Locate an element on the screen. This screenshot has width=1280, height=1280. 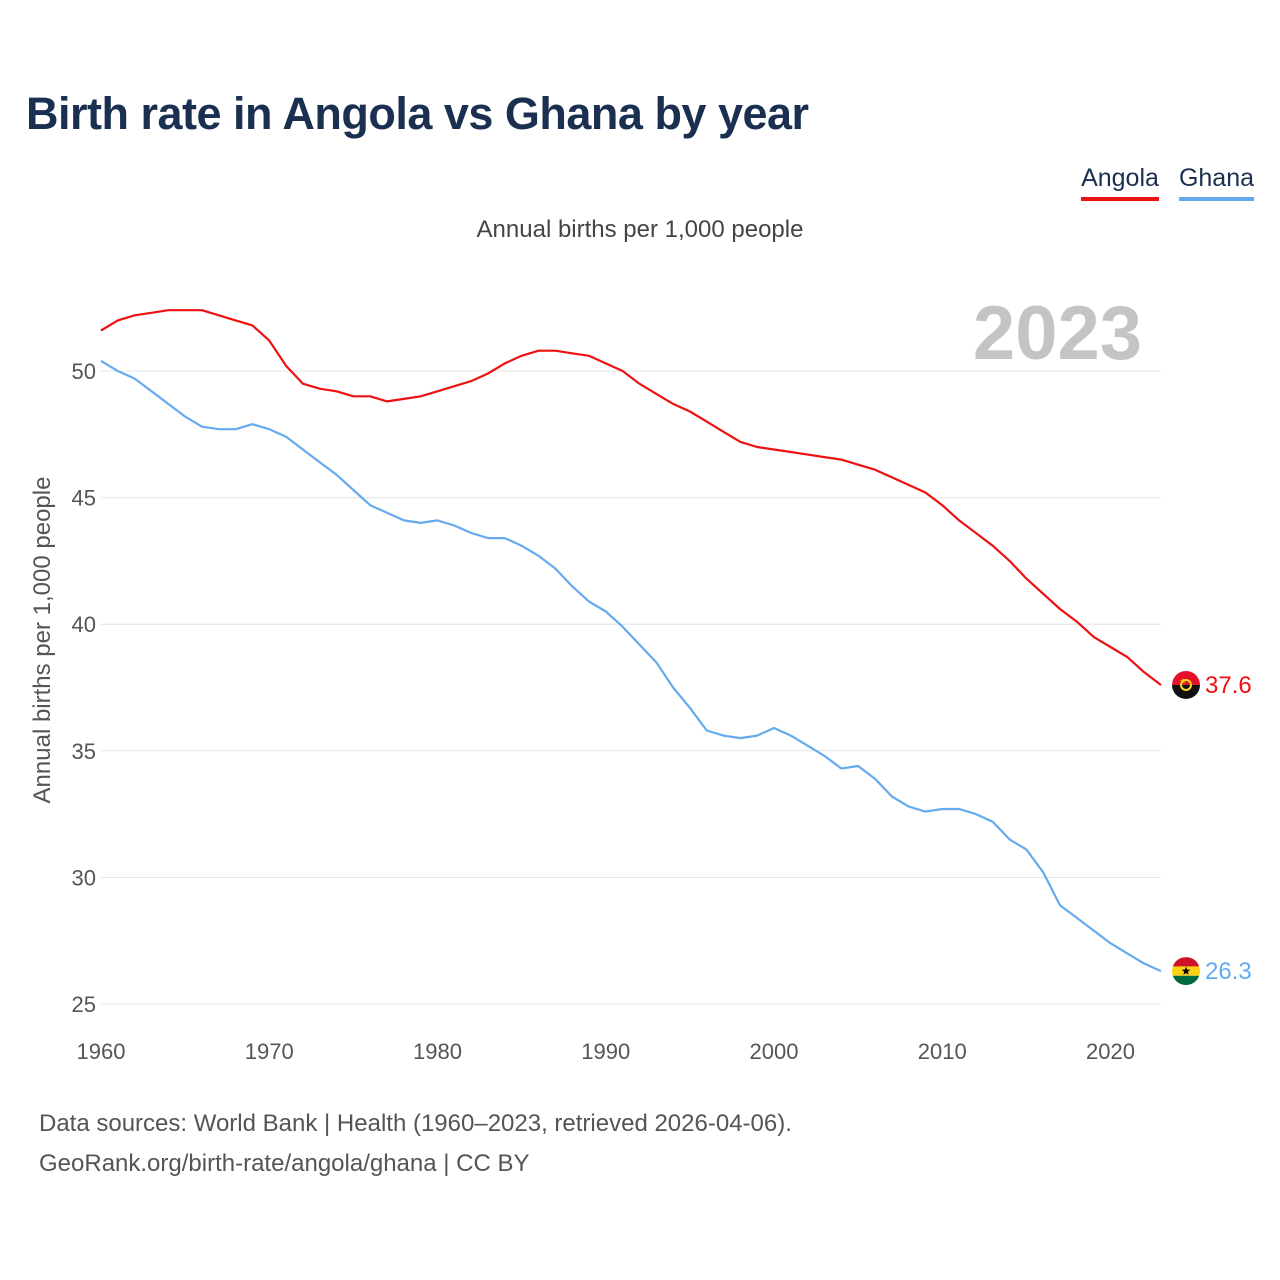
x-tick-label: 2000 is located at coordinates (774, 1051).